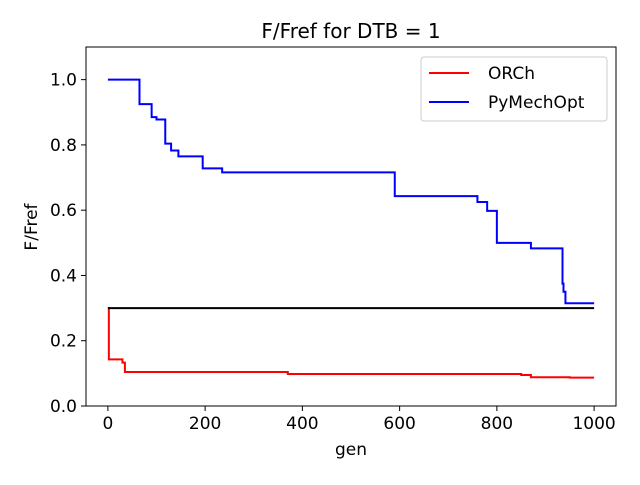 Image resolution: width=640 pixels, height=485 pixels. Describe the element at coordinates (63, 81) in the screenshot. I see `y-tick-label: 1.0` at that location.